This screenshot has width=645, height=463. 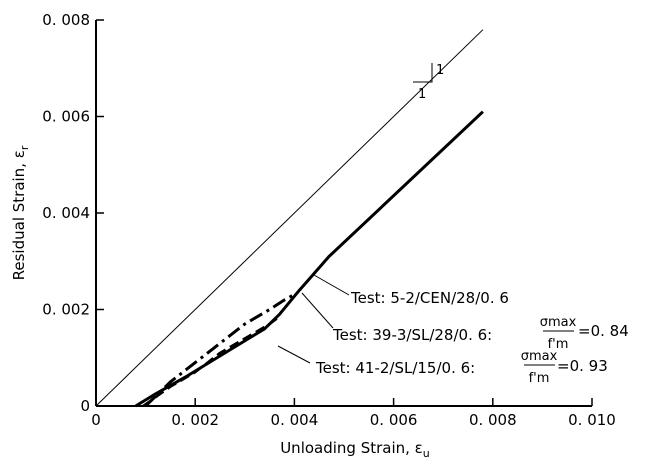 What do you see at coordinates (429, 298) in the screenshot?
I see `annotation-test-5-2: Test: 5-2/CEN/28/0. 6` at bounding box center [429, 298].